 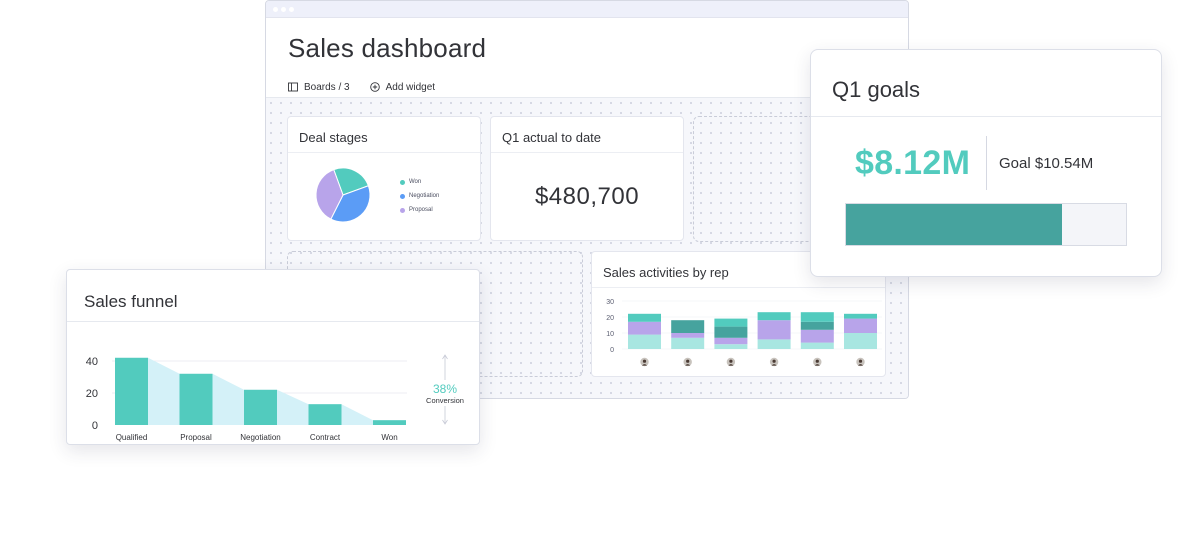 I want to click on goals-target-label: Goal $10.54M, so click(x=1046, y=163).